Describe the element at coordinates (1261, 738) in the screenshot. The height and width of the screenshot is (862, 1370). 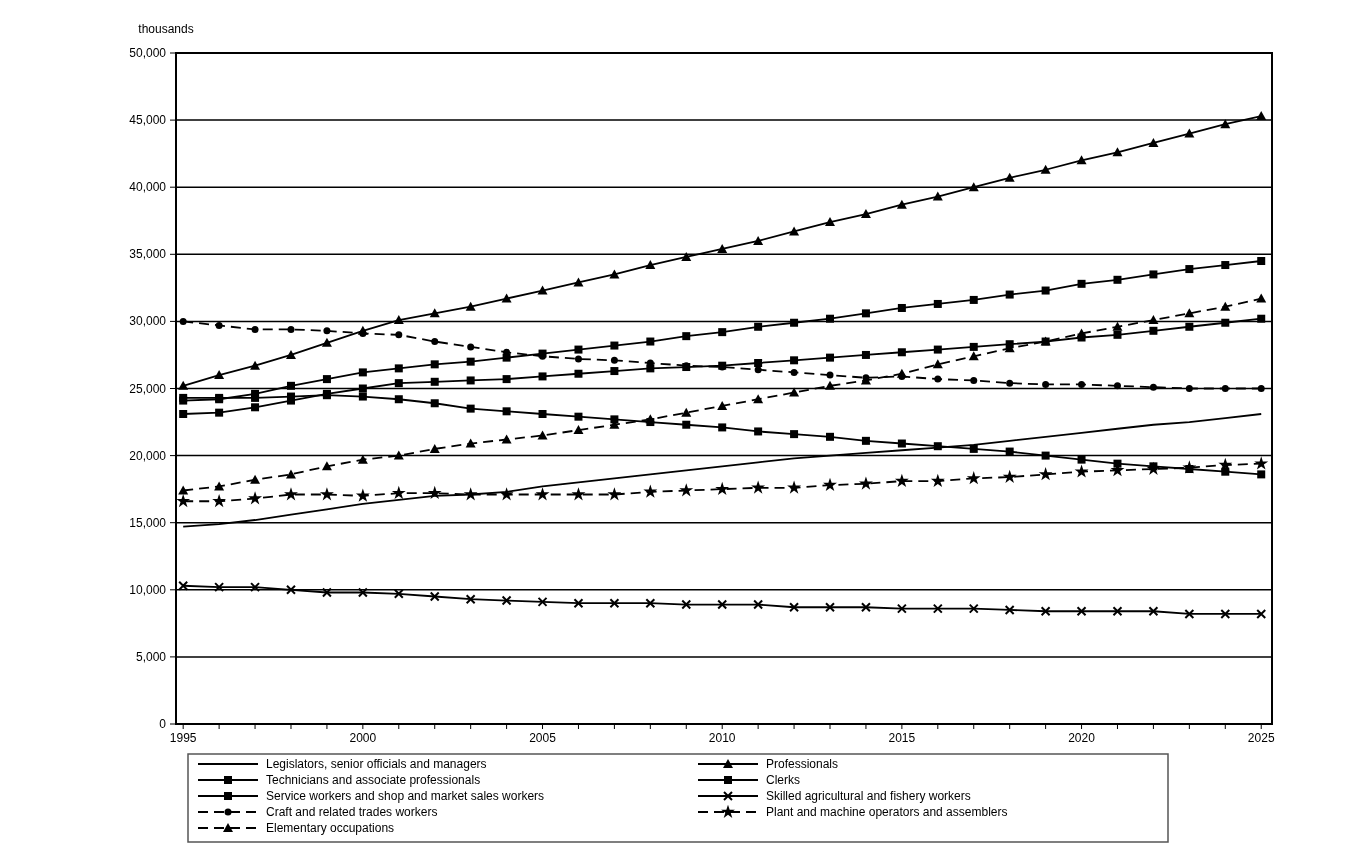
I see `x-tick-label: 2025` at that location.